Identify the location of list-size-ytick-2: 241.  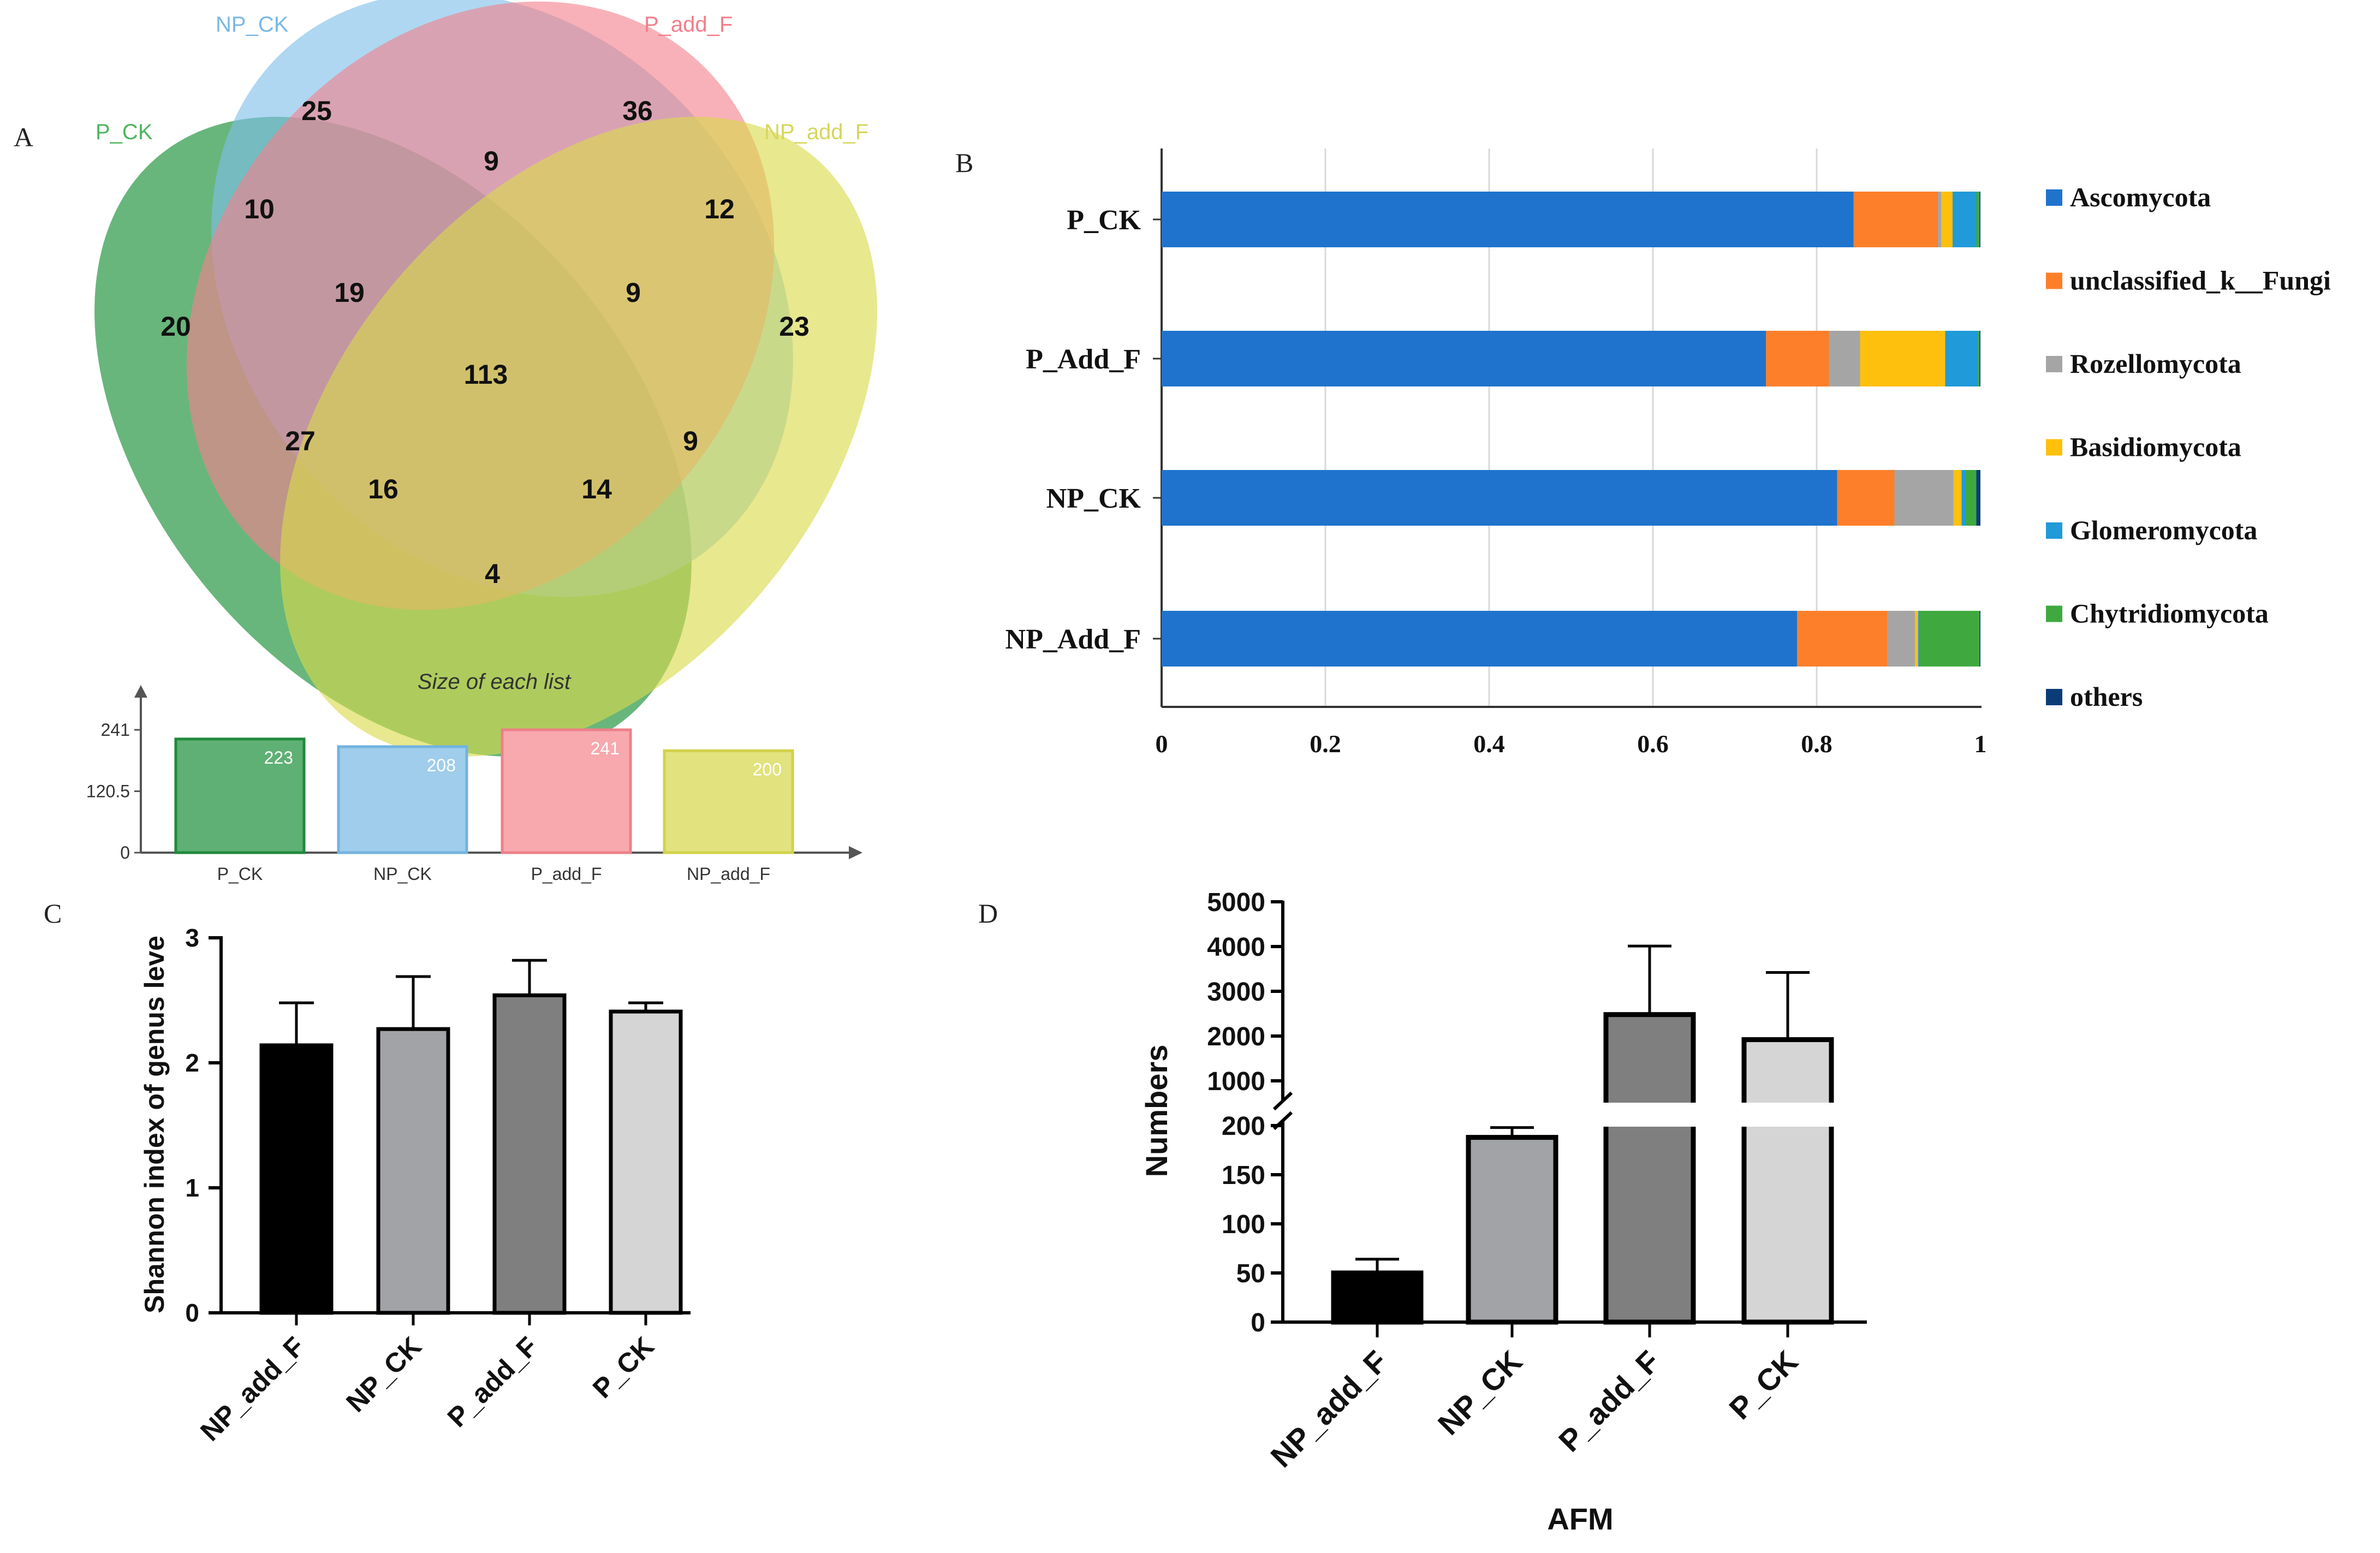
(115, 730).